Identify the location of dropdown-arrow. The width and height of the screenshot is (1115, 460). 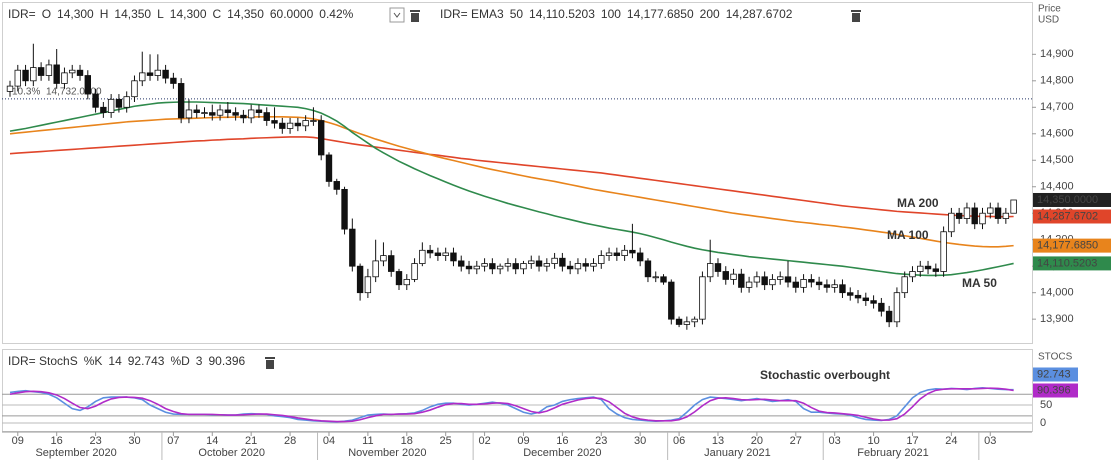
(397, 15).